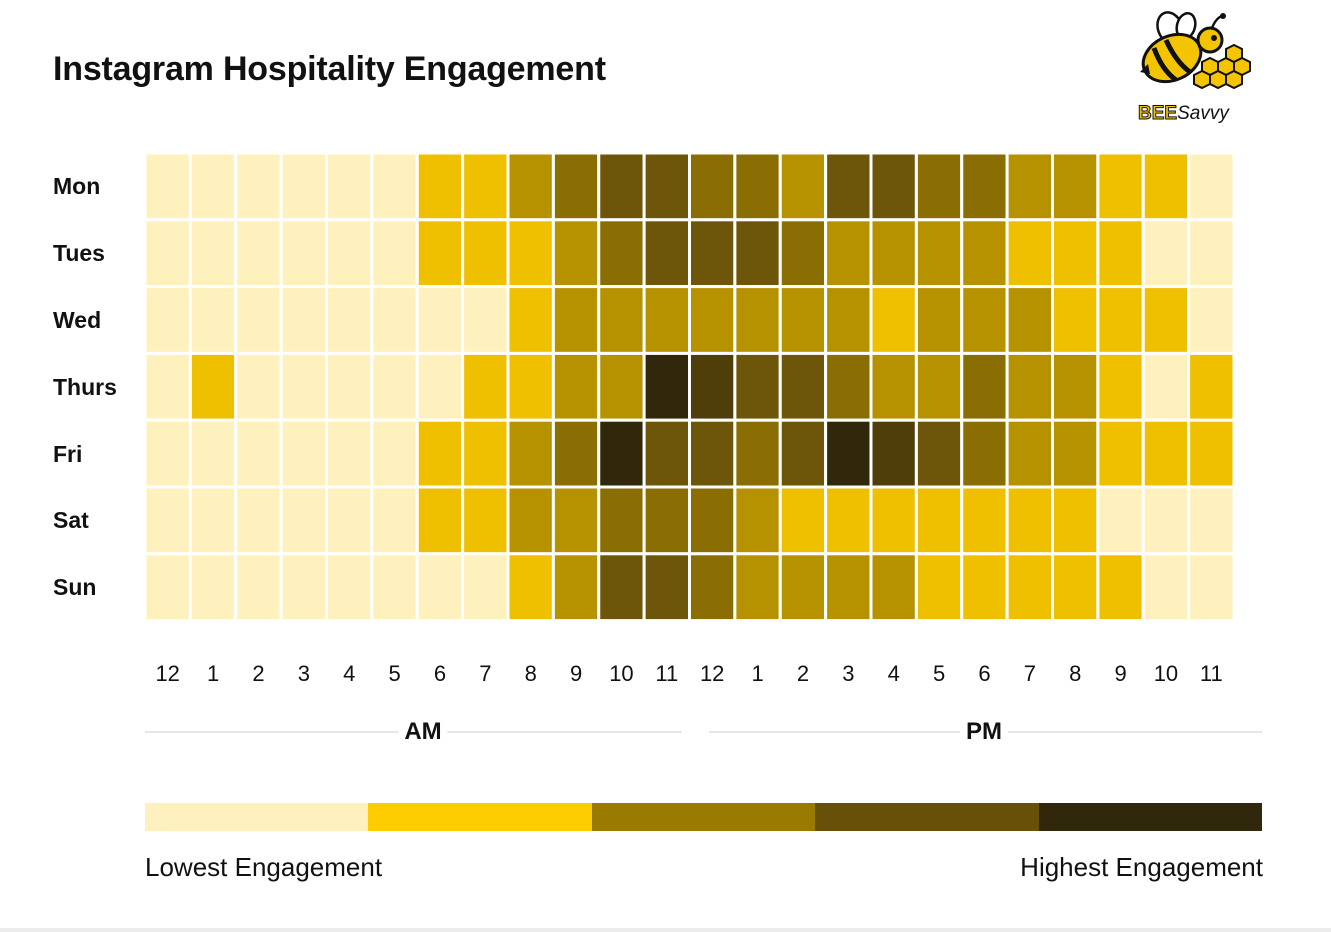 The width and height of the screenshot is (1331, 932). Describe the element at coordinates (530, 673) in the screenshot. I see `hour-label-8: 8` at that location.